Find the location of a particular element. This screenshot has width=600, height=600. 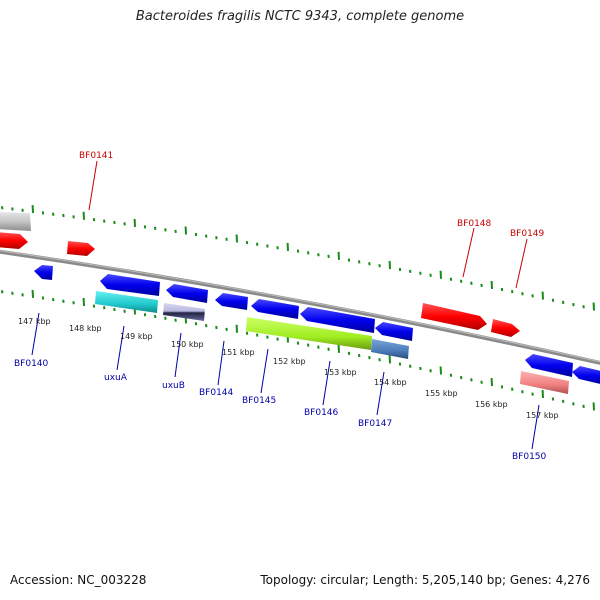

gene-arrow-steel is located at coordinates (390, 349).